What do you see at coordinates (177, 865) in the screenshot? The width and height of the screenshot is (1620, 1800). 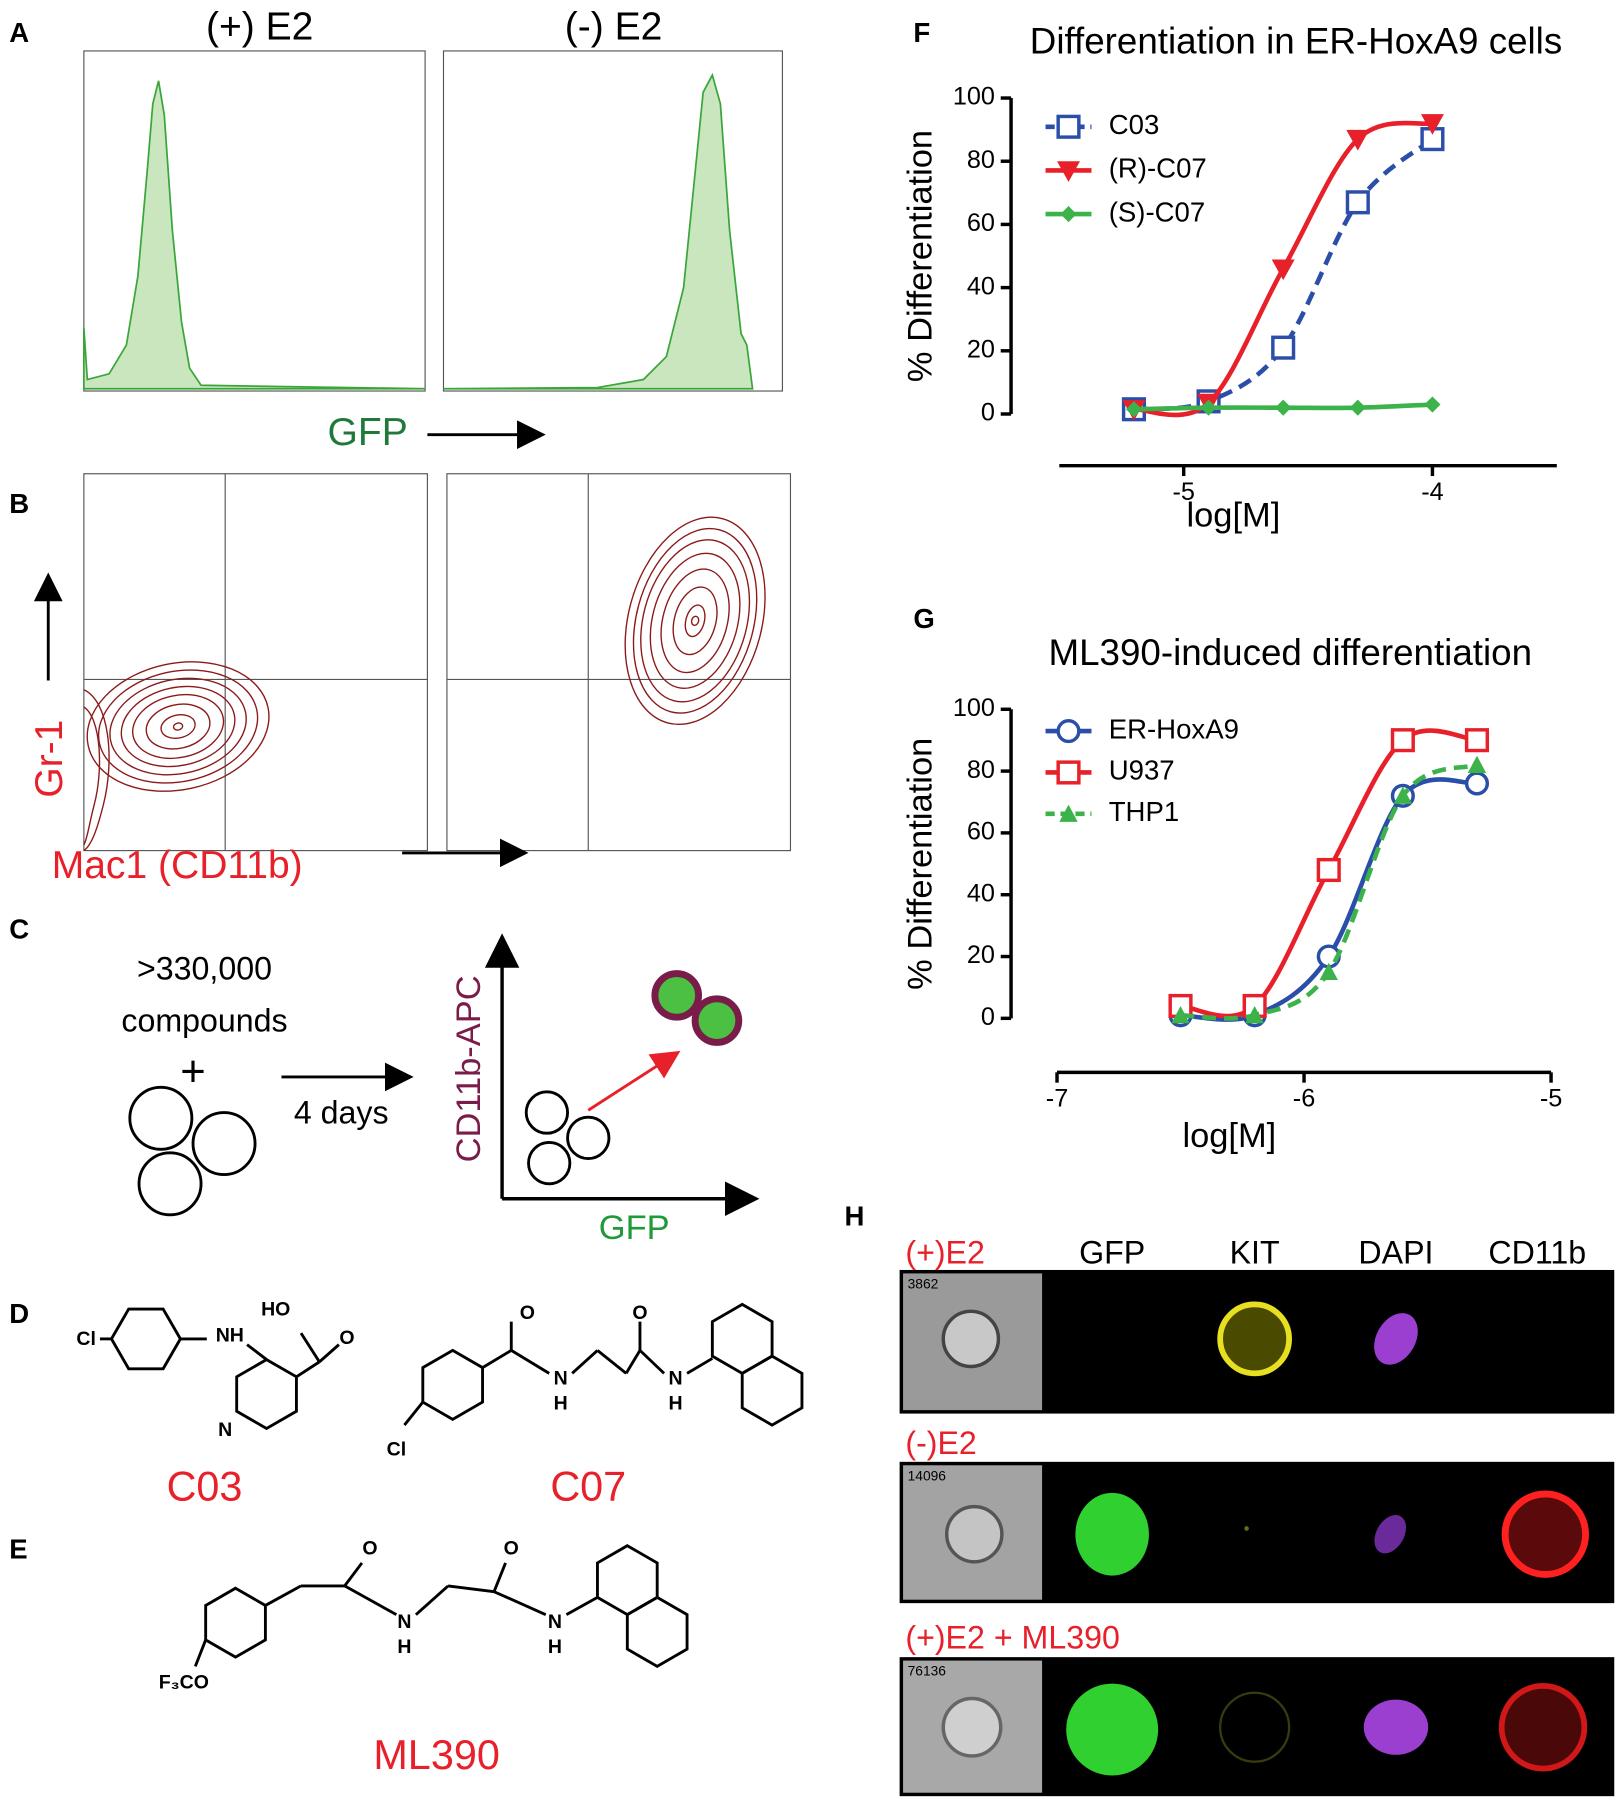 I see `axis-label: Mac1 (CD11b)` at bounding box center [177, 865].